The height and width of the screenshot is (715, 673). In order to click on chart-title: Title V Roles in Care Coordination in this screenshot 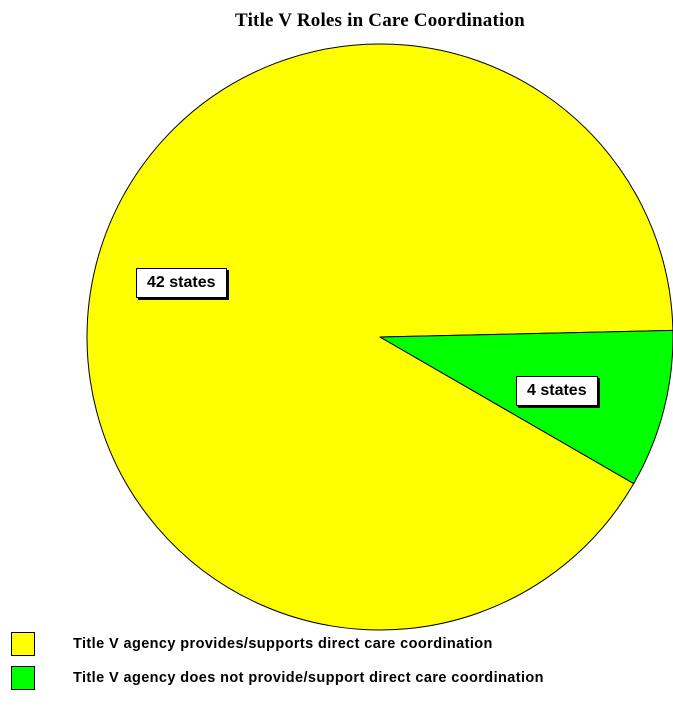, I will do `click(380, 20)`.